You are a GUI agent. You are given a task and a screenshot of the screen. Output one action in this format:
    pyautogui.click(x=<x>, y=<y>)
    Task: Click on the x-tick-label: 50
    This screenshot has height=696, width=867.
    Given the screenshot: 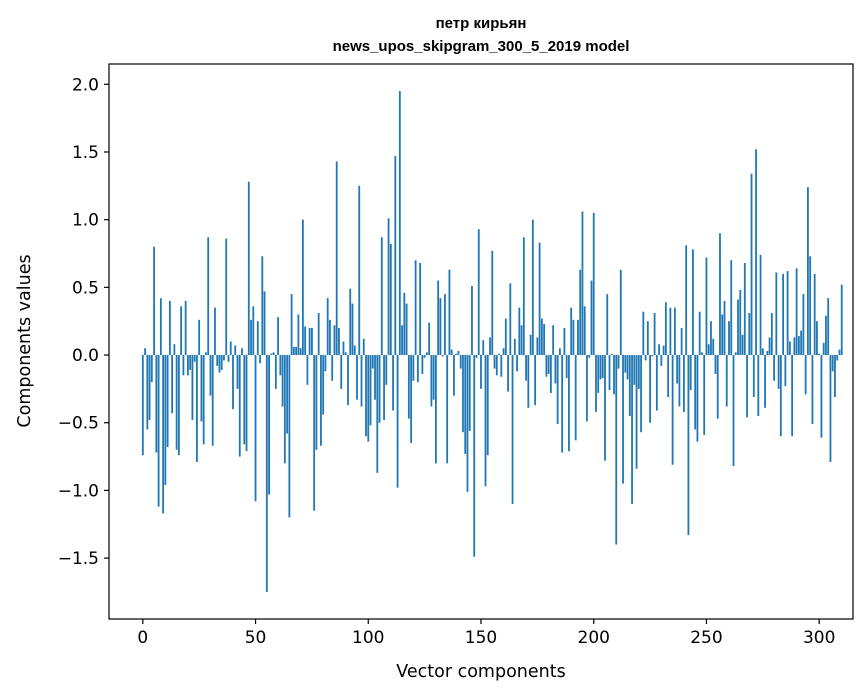 What is the action you would take?
    pyautogui.click(x=256, y=638)
    